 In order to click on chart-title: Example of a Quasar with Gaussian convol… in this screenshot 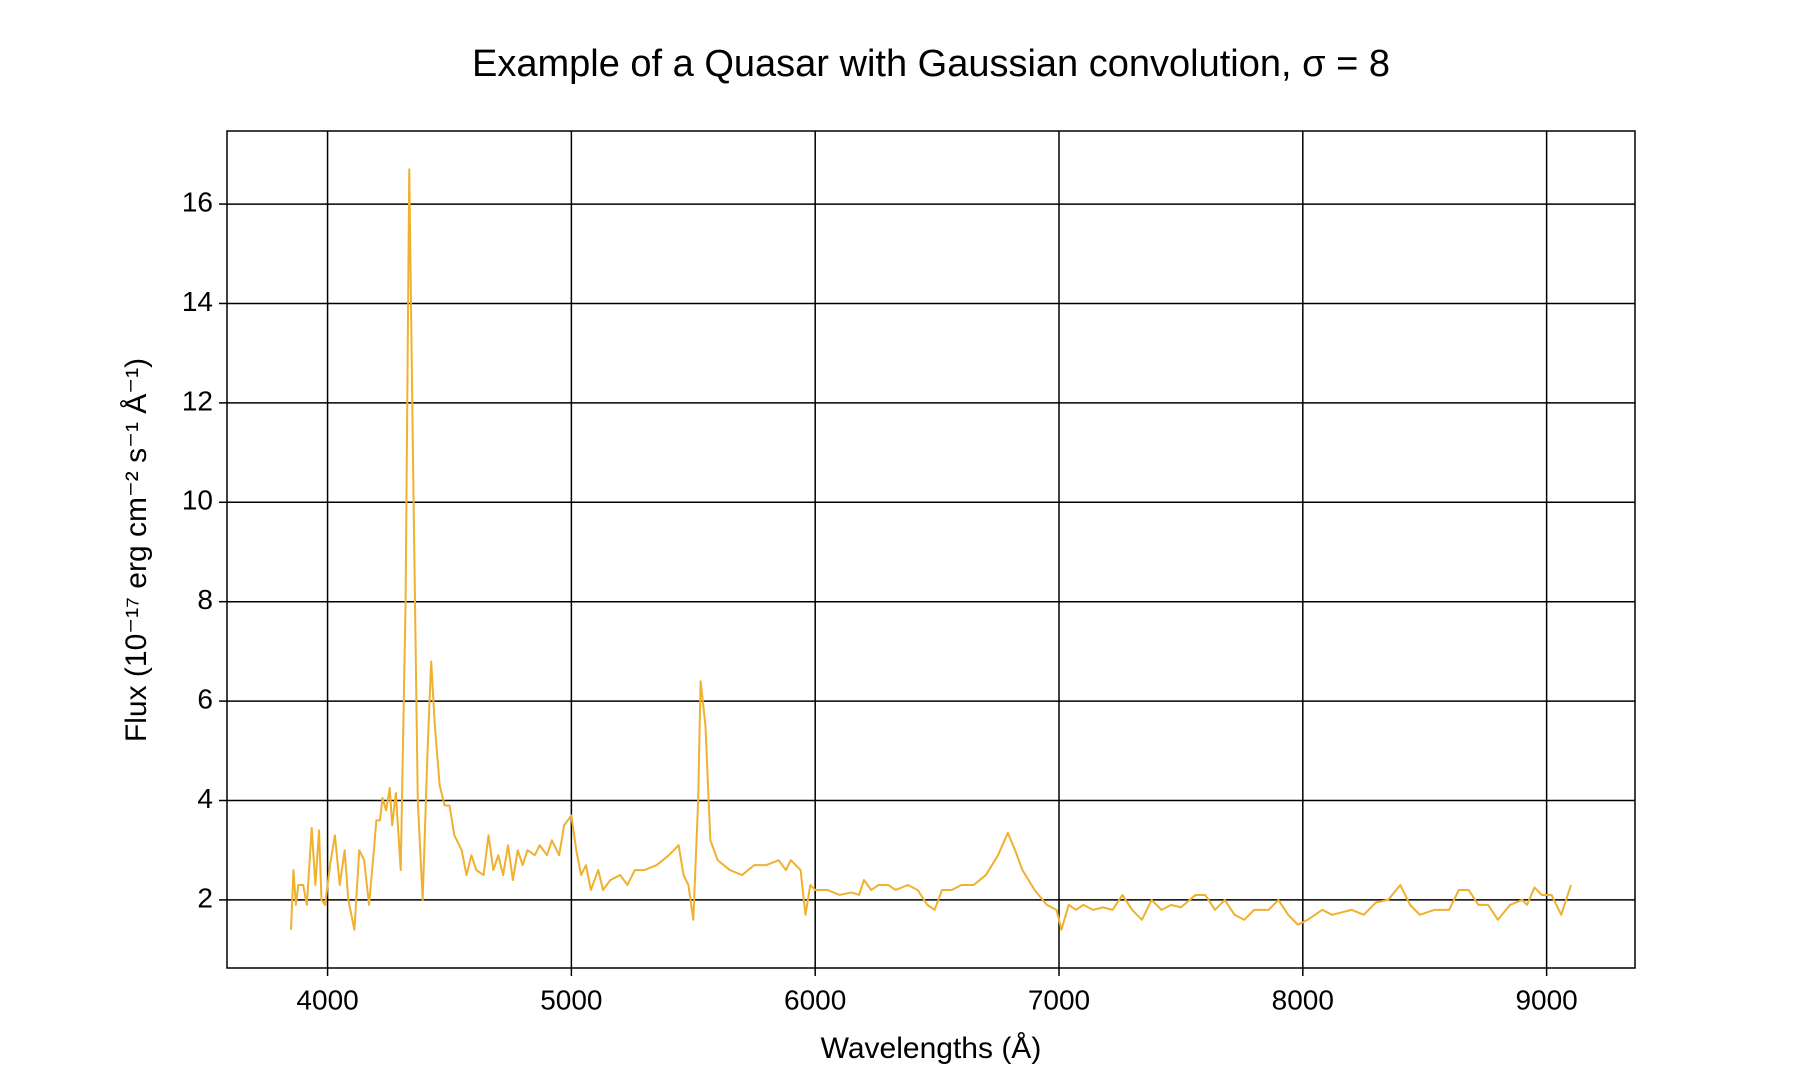, I will do `click(931, 64)`.